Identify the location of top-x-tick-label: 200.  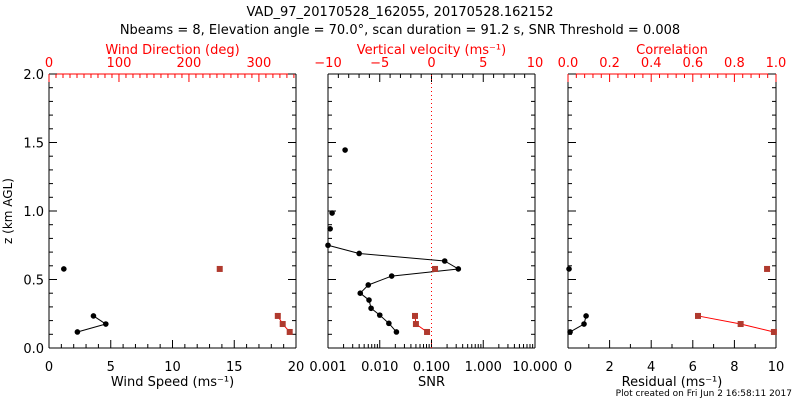
(189, 63).